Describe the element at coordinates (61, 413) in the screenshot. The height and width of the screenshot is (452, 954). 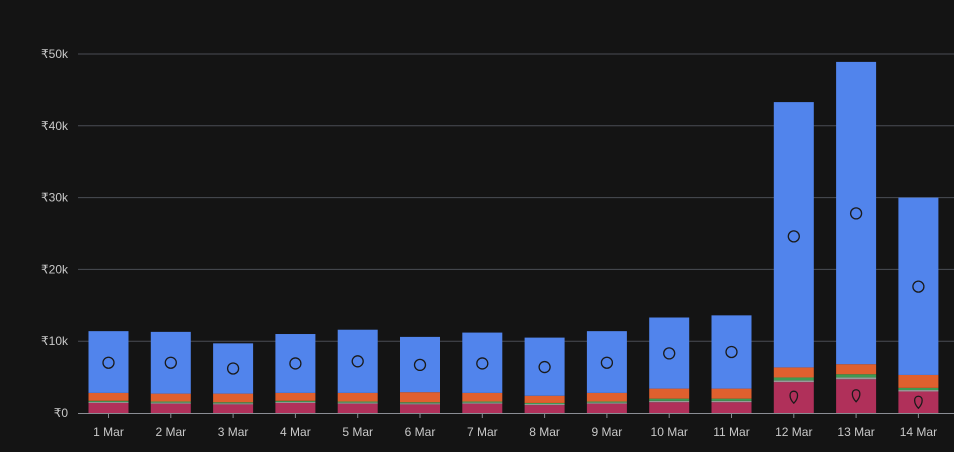
I see `y-tick-label: ₹0` at that location.